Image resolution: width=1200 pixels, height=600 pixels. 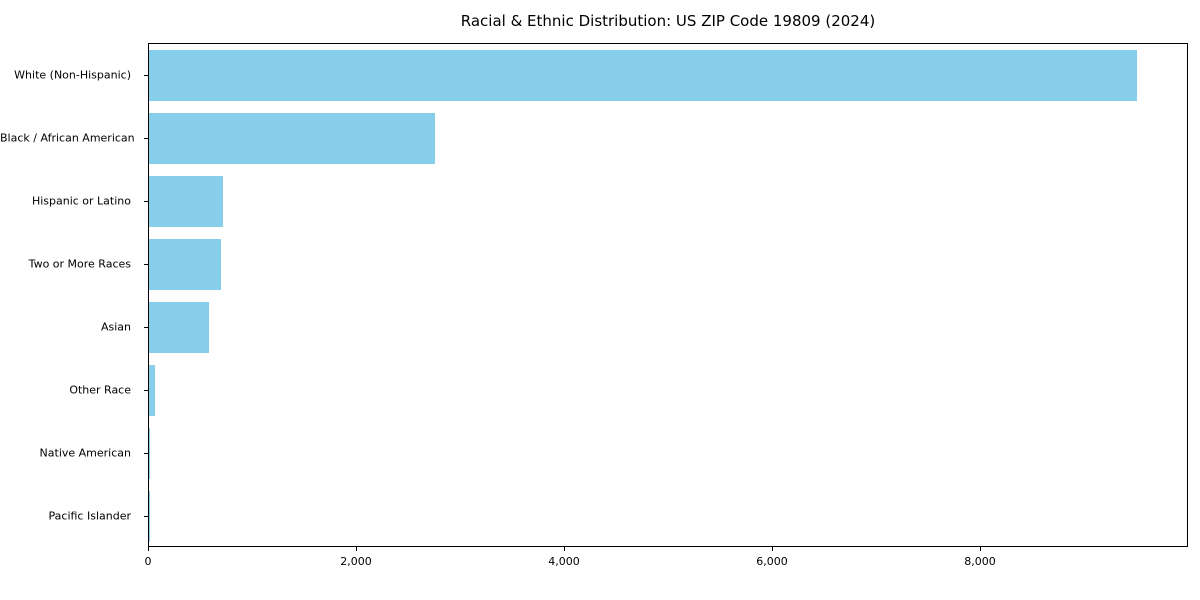 I want to click on ytick-label: Asian, so click(x=115, y=326).